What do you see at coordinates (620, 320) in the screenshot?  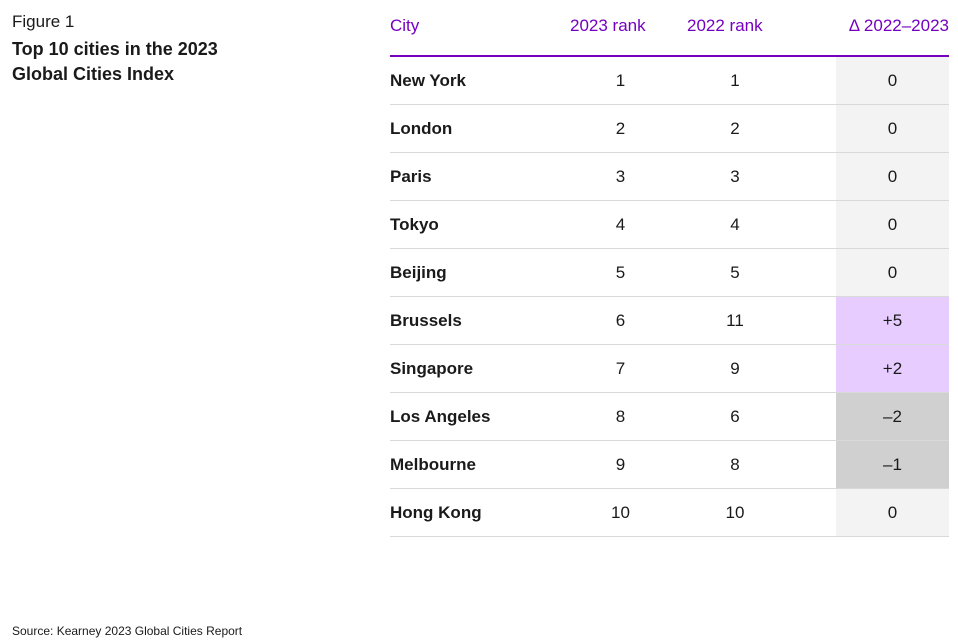 I see `rank-2023-cell: 6` at bounding box center [620, 320].